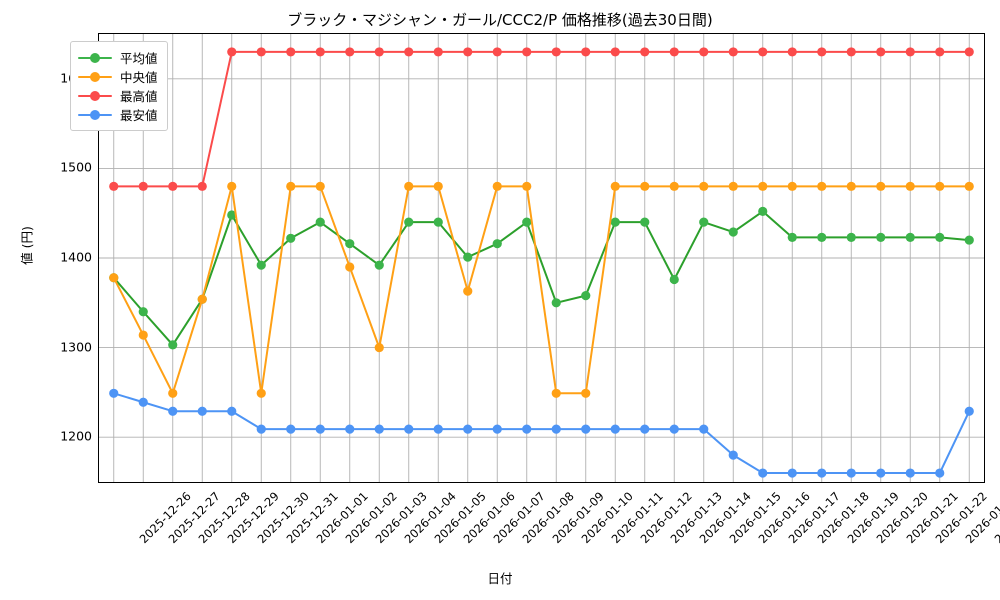  I want to click on legend-item-2: 中央値, so click(118, 76).